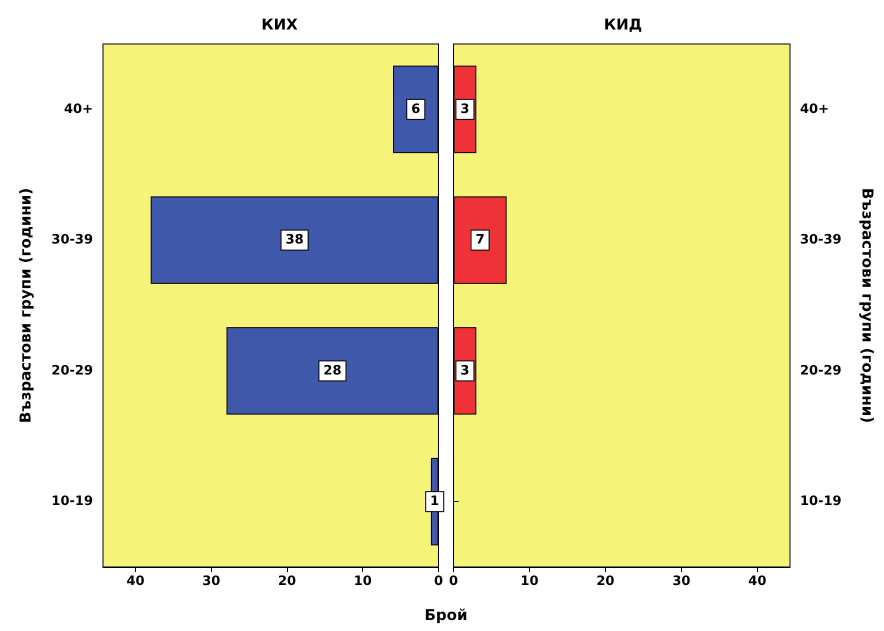  Describe the element at coordinates (415, 109) in the screenshot. I see `data-label: 6` at that location.